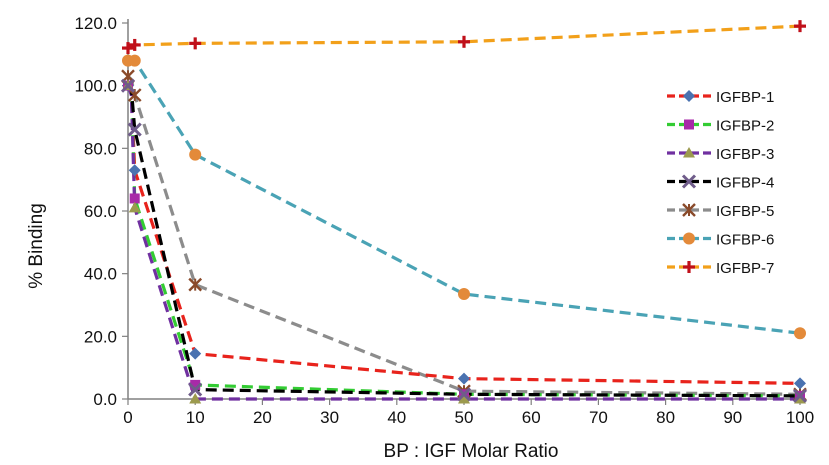  I want to click on y-tick-label: 20.0, so click(100, 336).